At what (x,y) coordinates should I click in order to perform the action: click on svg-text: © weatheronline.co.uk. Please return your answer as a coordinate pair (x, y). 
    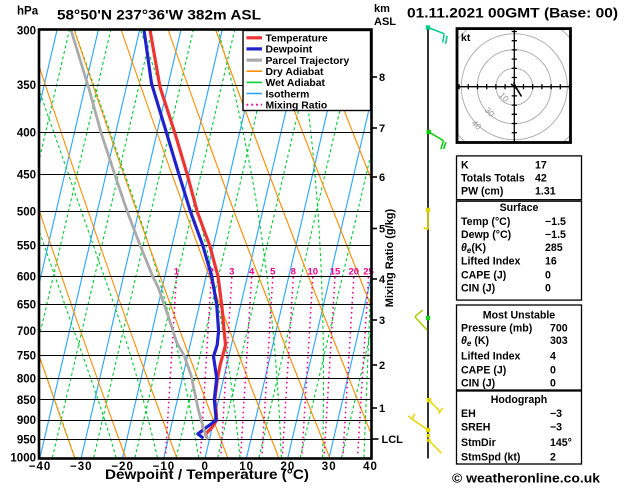
    Looking at the image, I should click on (526, 478).